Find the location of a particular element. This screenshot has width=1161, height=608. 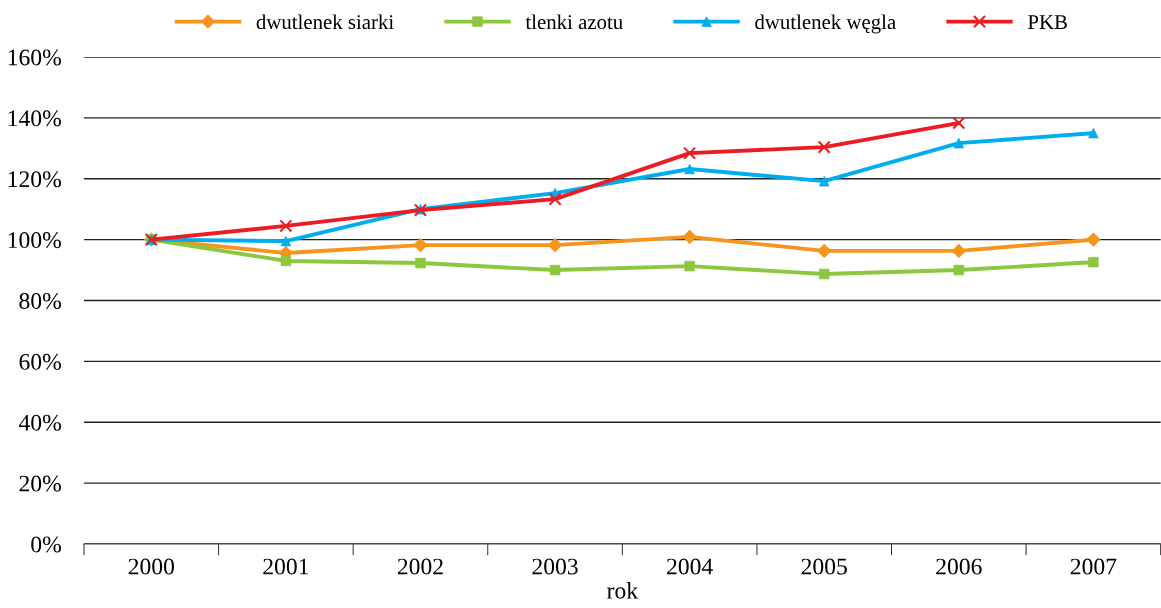

x-tick-label: 2002 is located at coordinates (420, 566).